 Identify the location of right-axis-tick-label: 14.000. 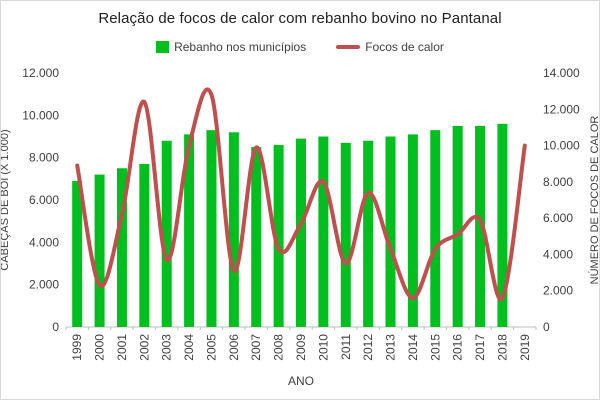
(561, 73).